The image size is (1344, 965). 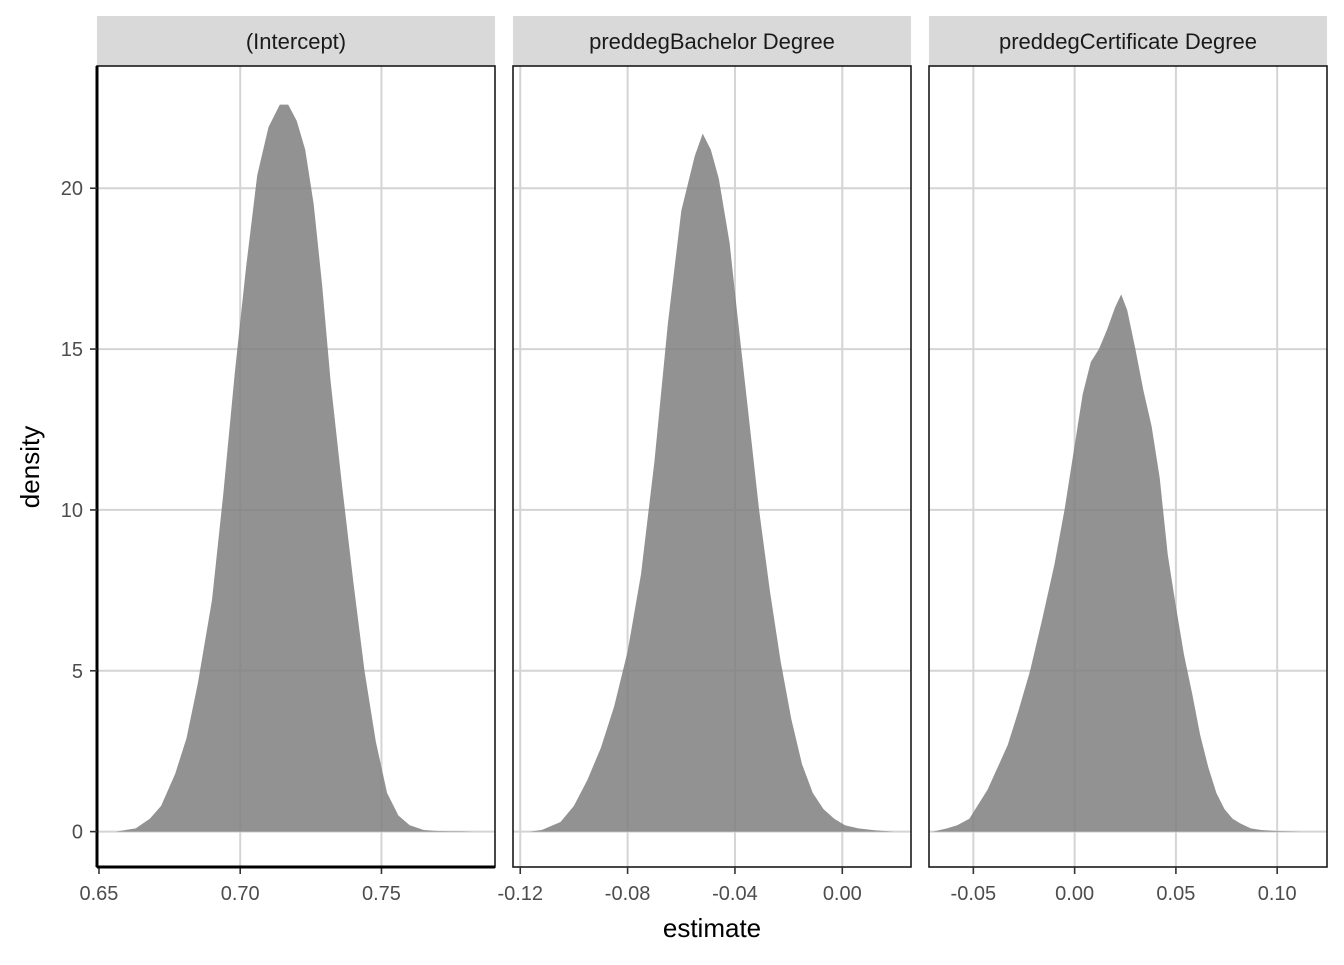 I want to click on x-tick-label: -0.04, so click(x=735, y=894).